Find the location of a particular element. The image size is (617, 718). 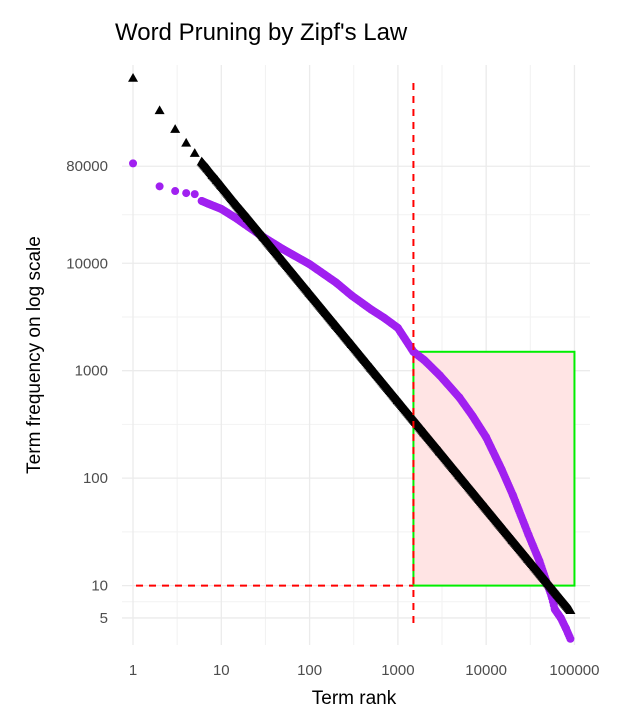

y-axis-title: Term frequency on log scale is located at coordinates (34, 355).